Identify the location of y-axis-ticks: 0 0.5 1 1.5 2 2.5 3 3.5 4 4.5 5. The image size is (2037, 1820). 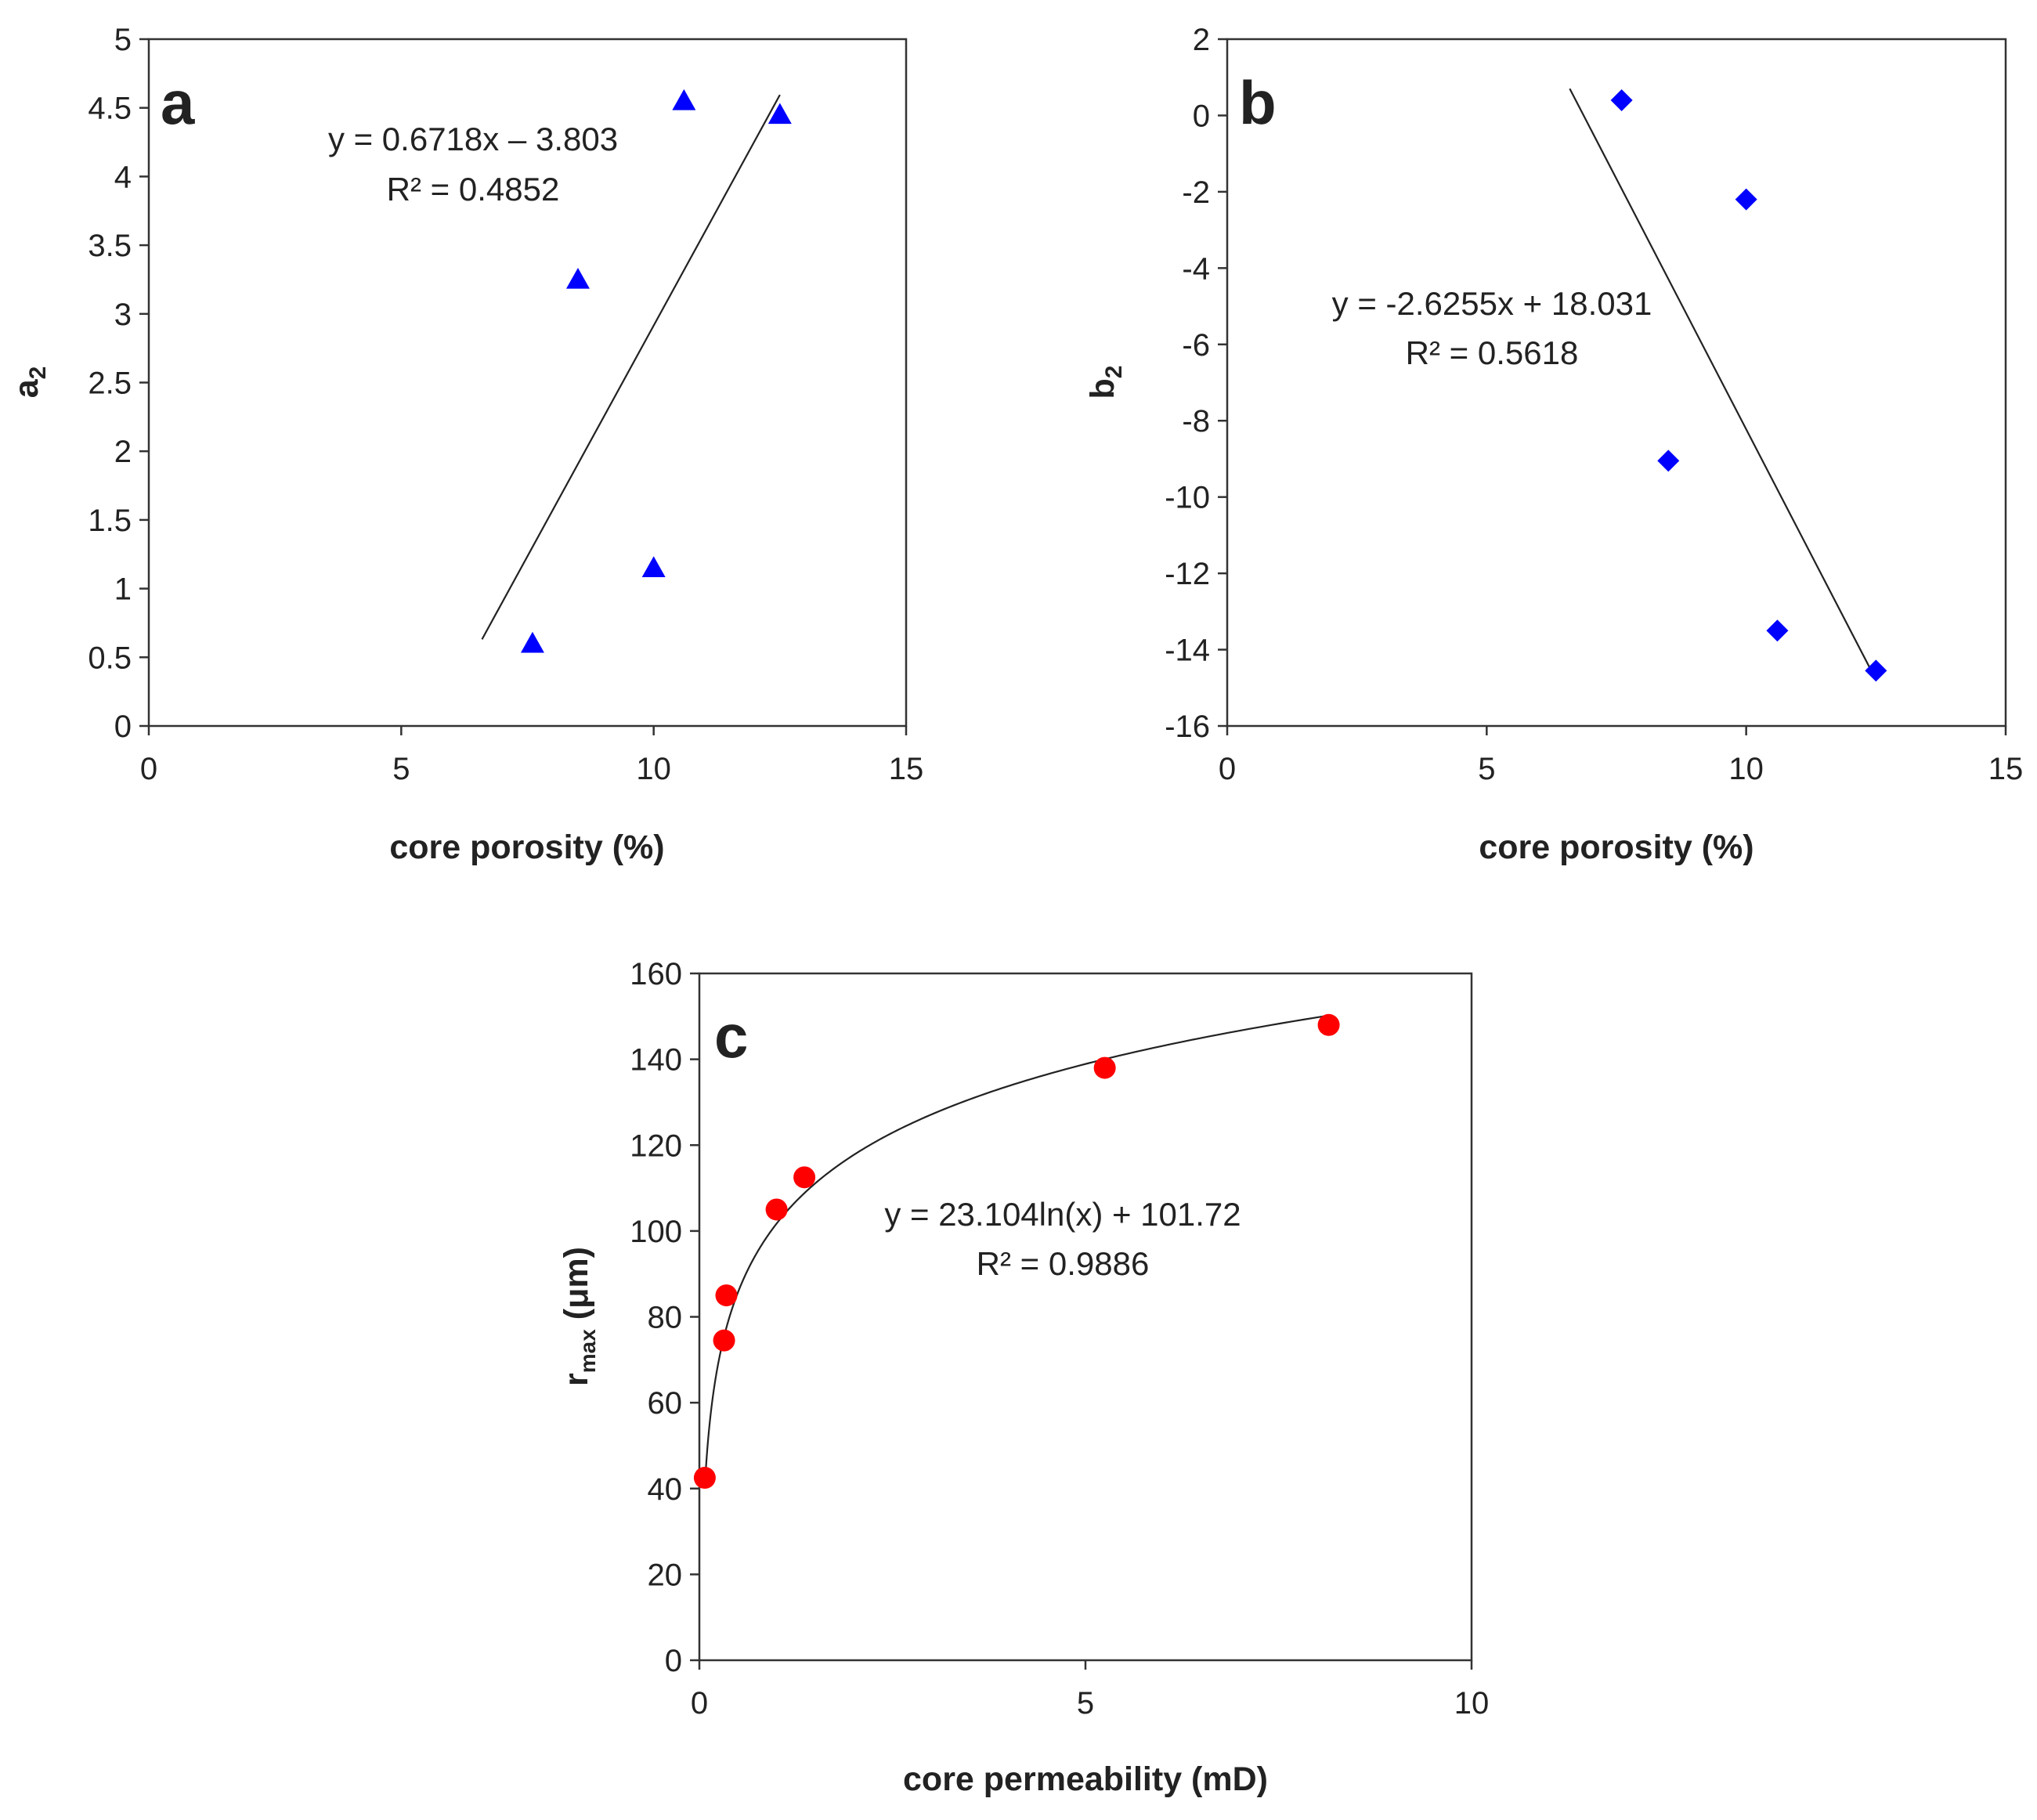
(118, 383).